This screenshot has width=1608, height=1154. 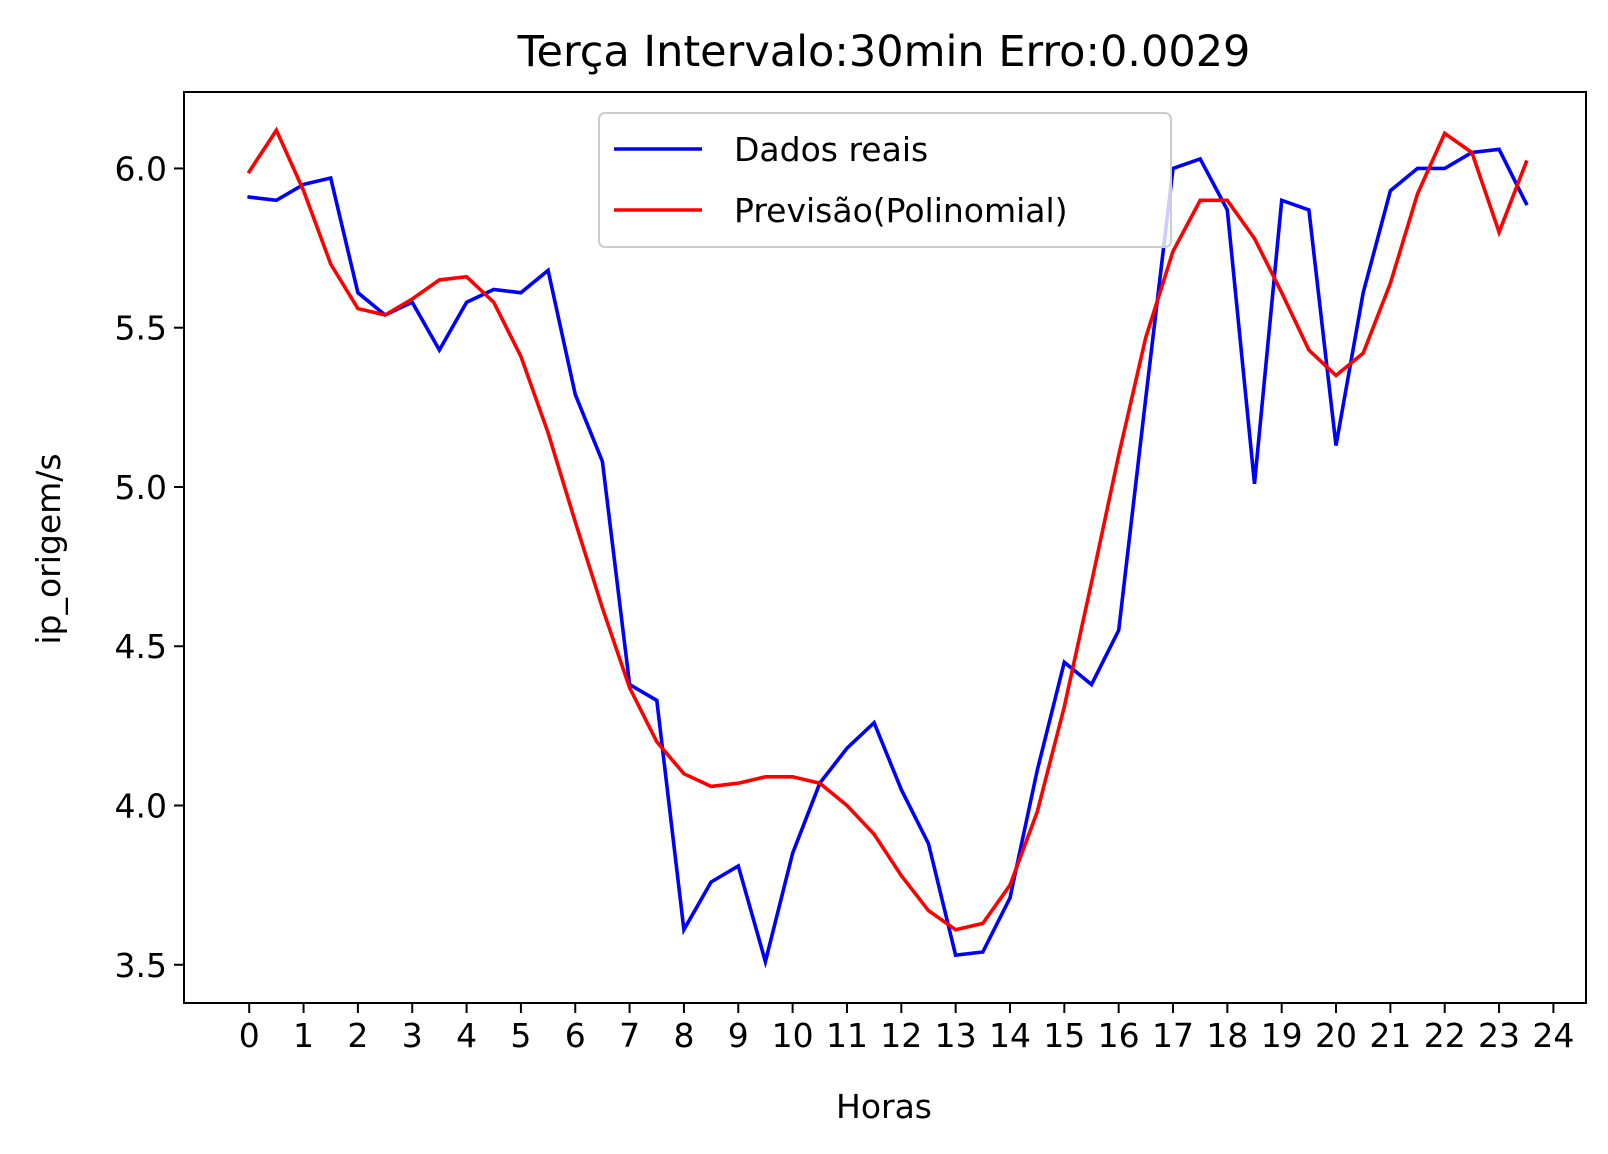 I want to click on x-tick-label: 15, so click(x=1064, y=1035).